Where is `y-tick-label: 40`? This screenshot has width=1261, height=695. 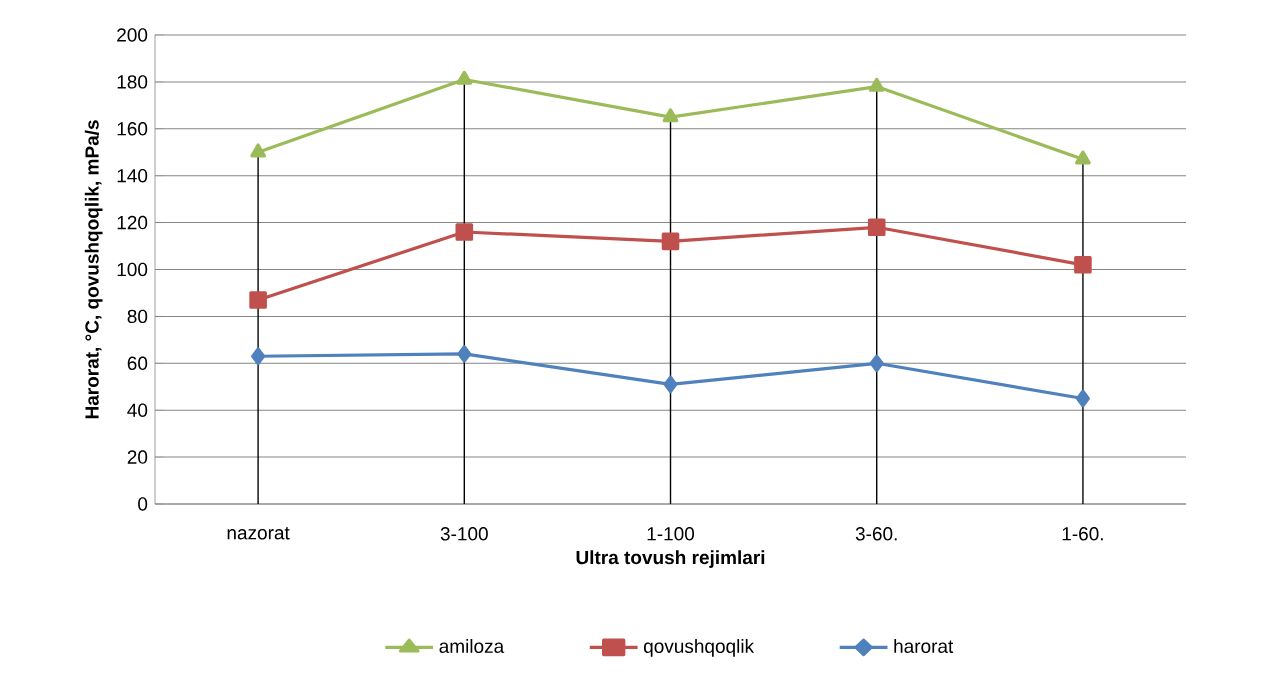 y-tick-label: 40 is located at coordinates (137, 410).